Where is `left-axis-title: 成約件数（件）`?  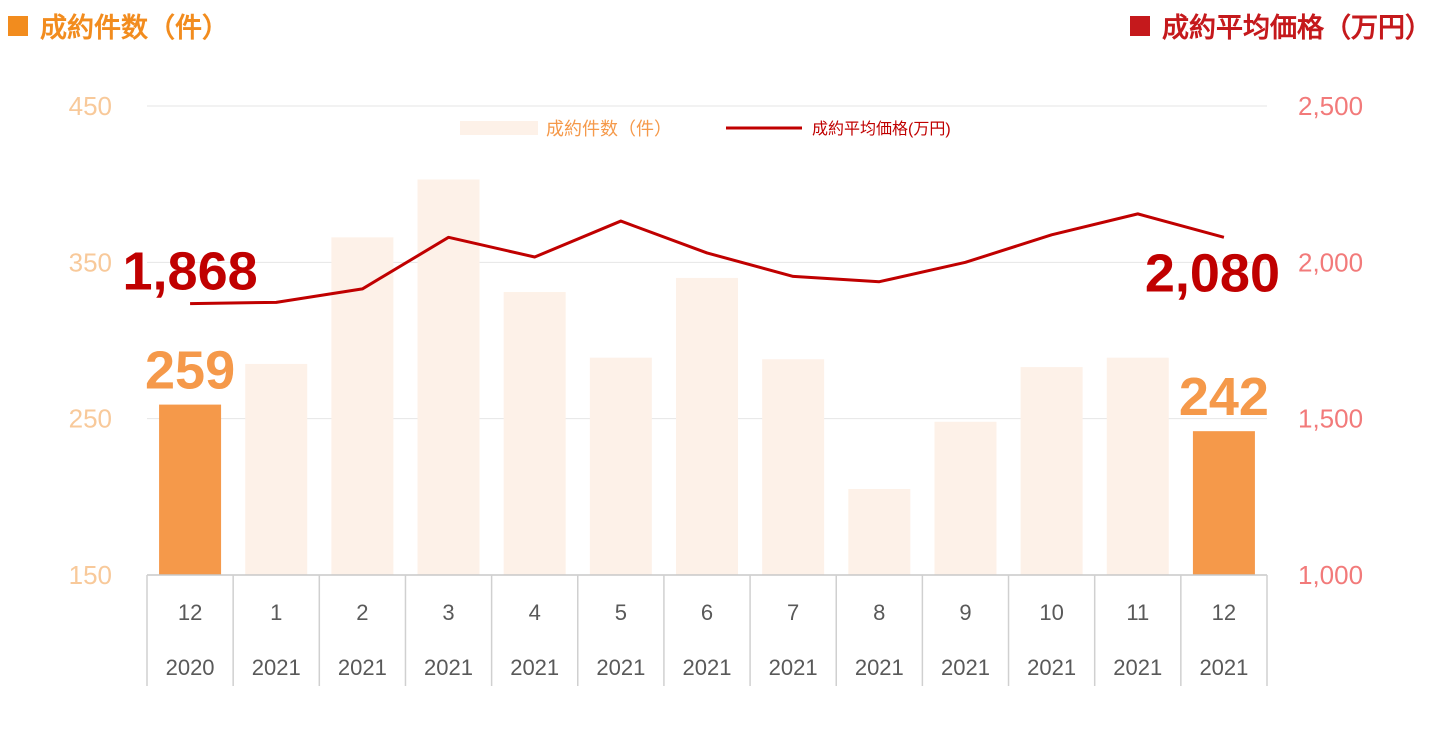 left-axis-title: 成約件数（件） is located at coordinates (118, 25).